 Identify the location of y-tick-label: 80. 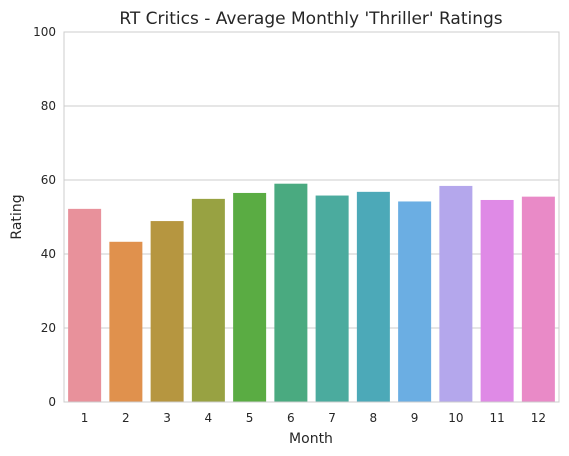
(48, 106).